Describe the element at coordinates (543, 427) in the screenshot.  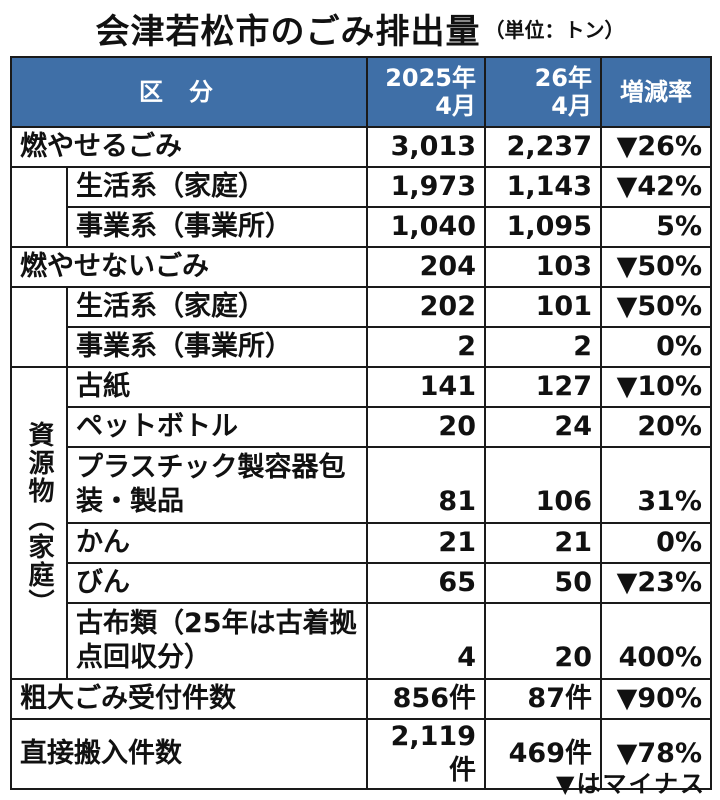
I see `value-2026: 24` at that location.